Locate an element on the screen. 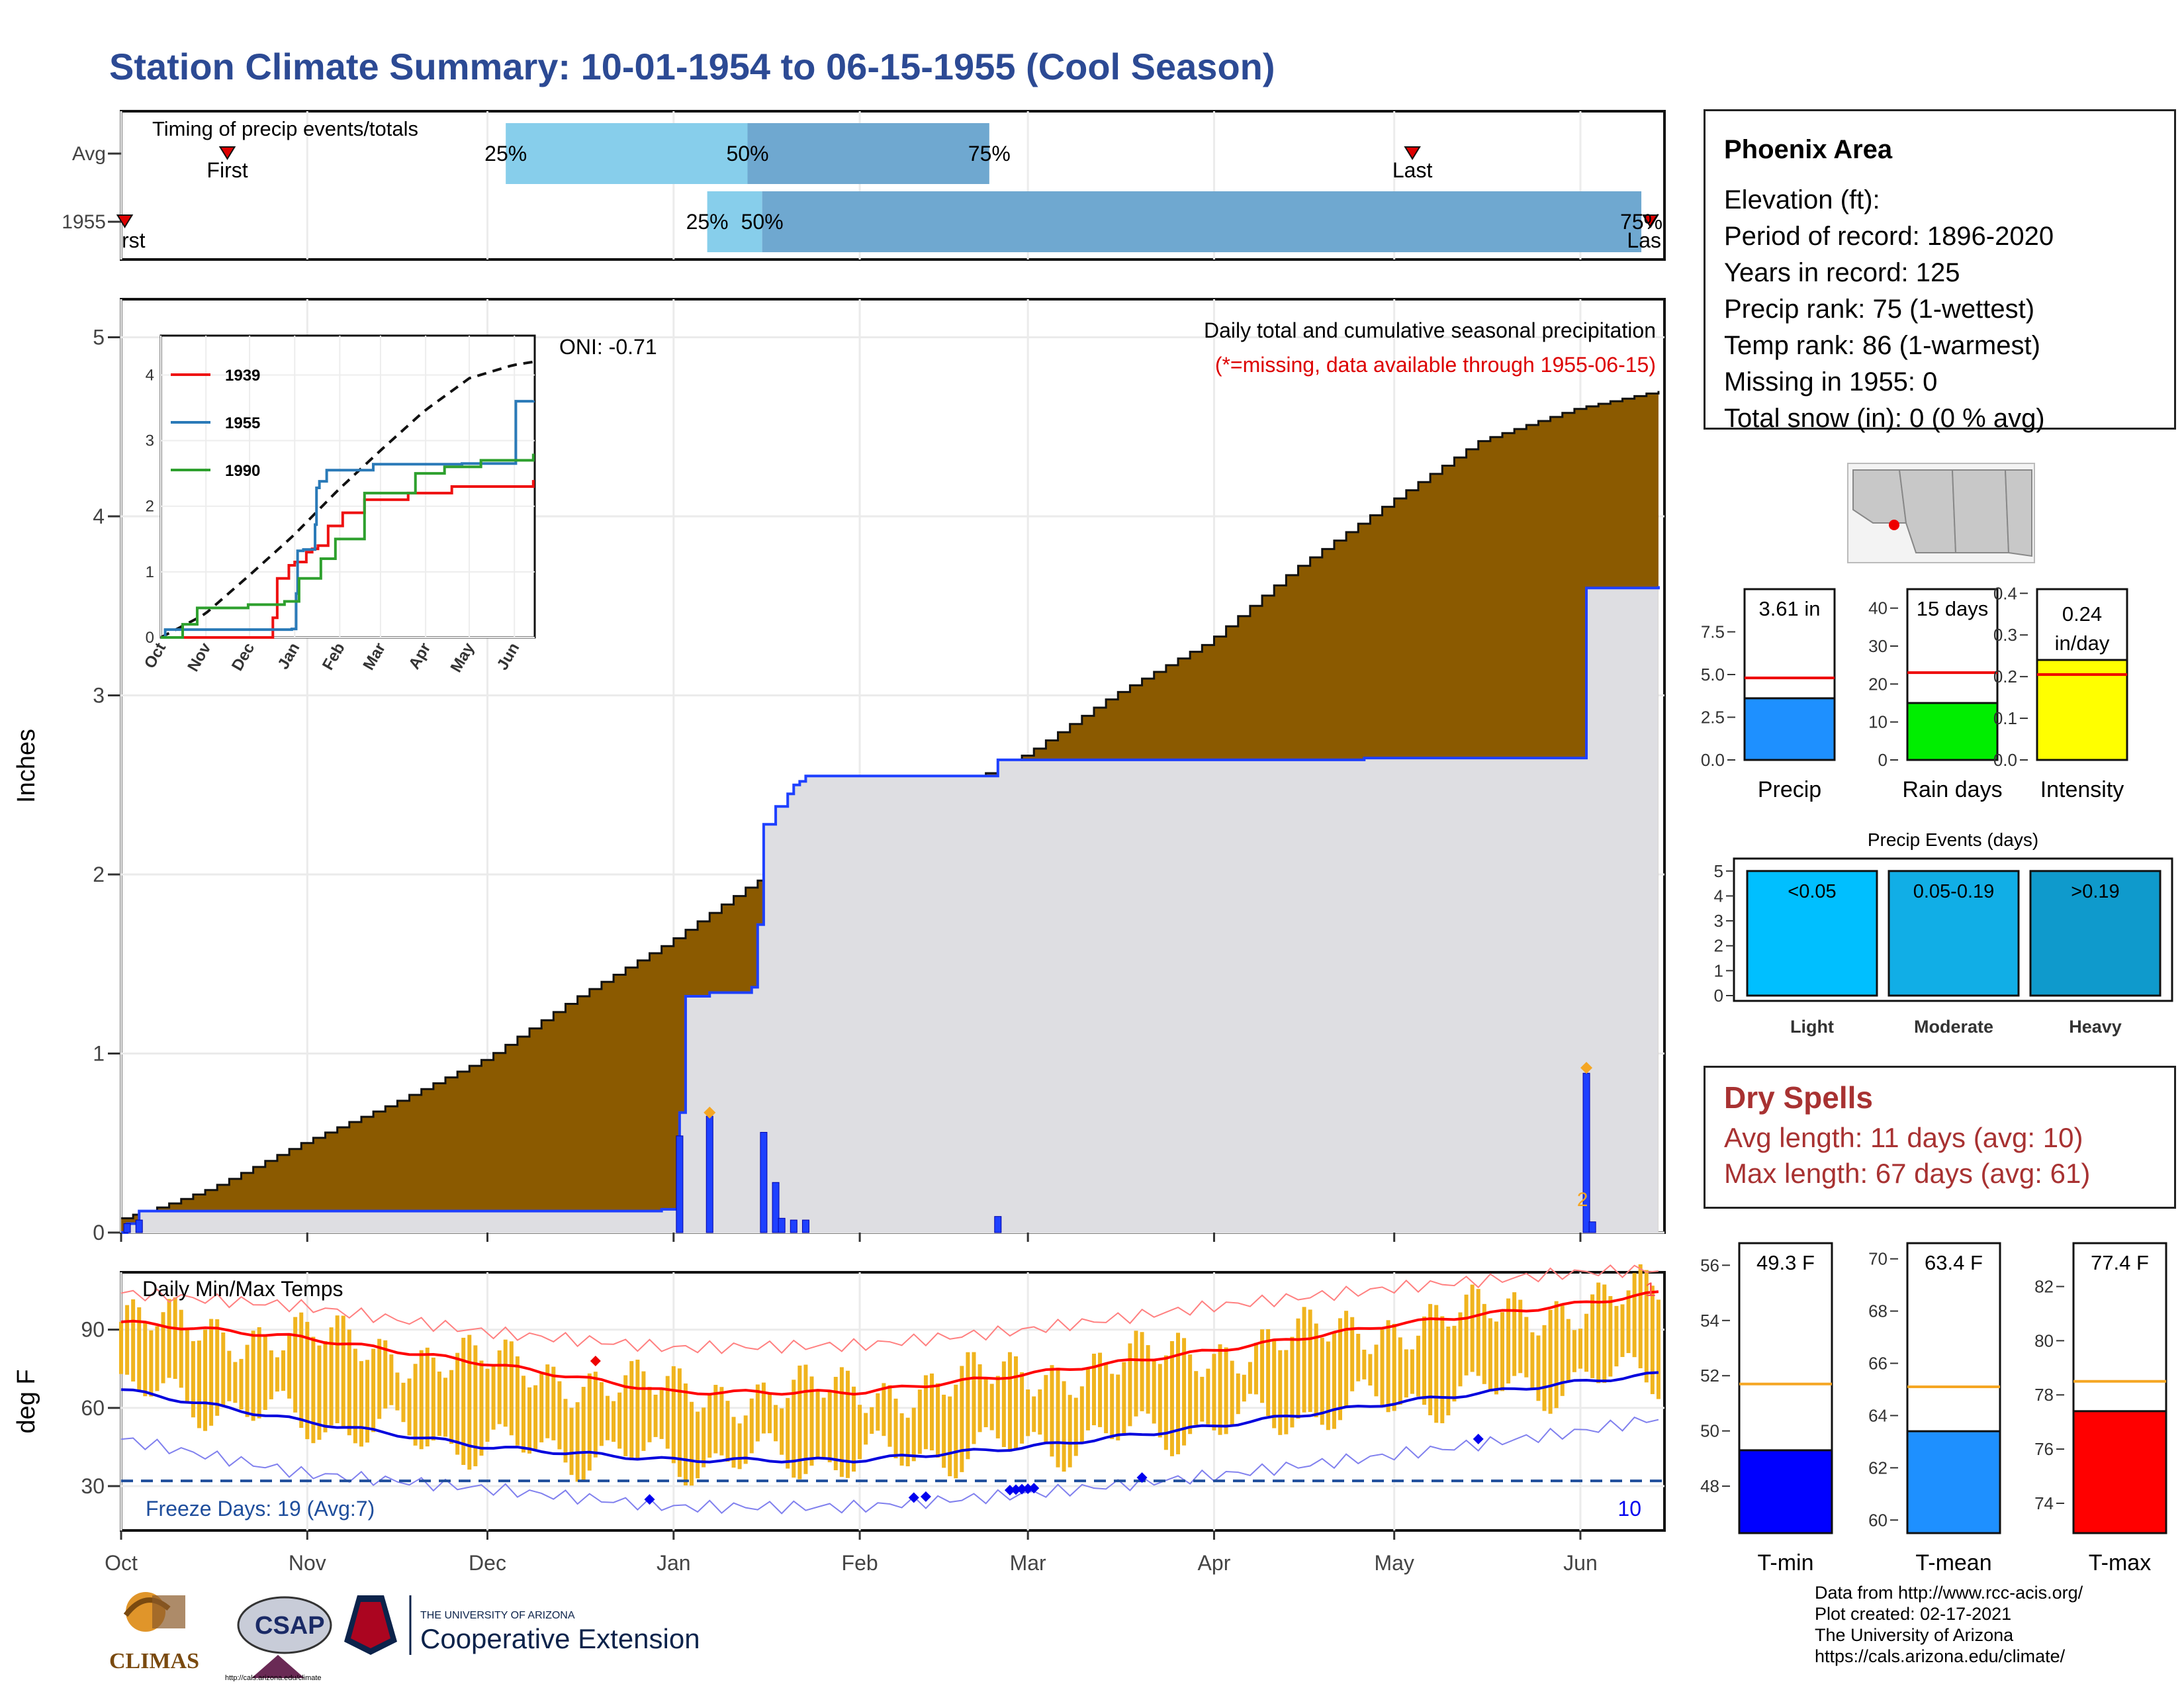 Image resolution: width=2184 pixels, height=1688 pixels. summary-box-value: 77.4 F is located at coordinates (2120, 1262).